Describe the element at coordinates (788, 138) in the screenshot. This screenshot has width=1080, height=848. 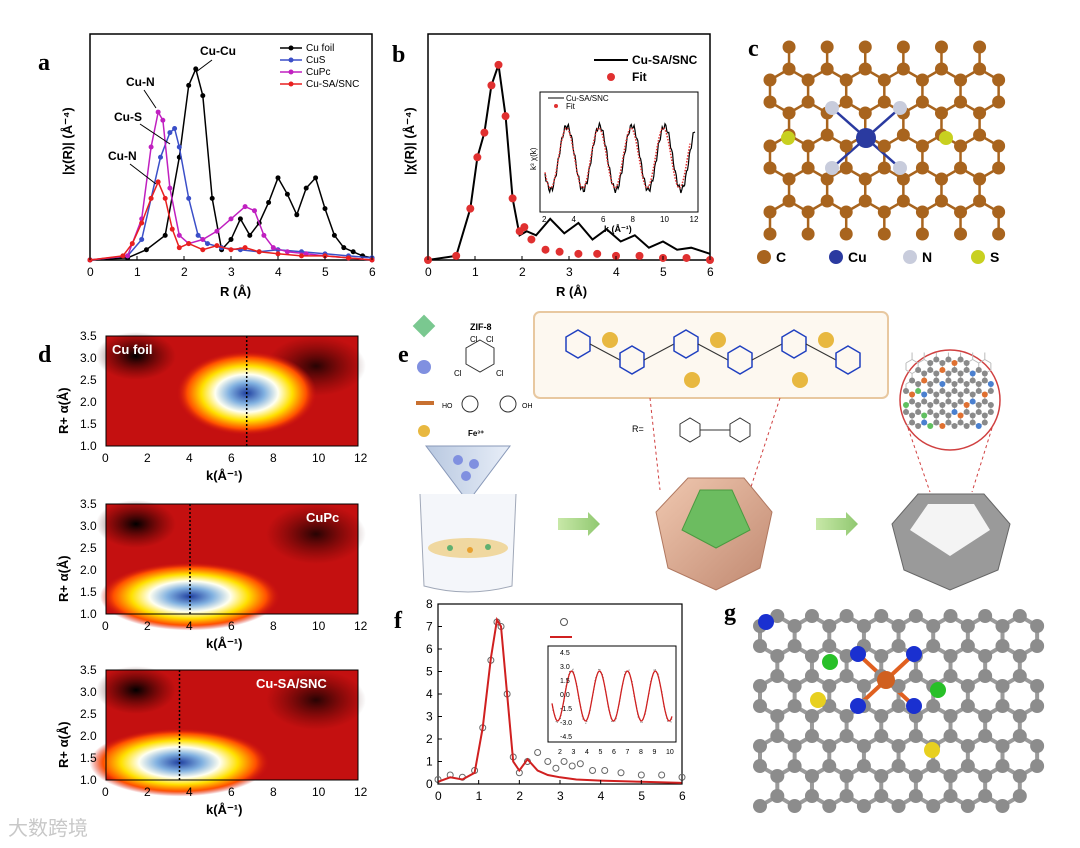
I see `atom-s-left` at that location.